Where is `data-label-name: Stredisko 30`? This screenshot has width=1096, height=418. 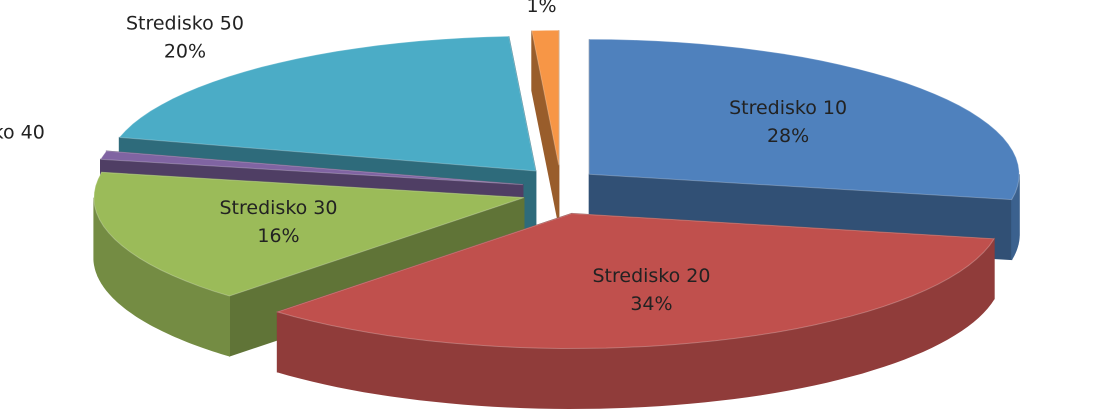
data-label-name: Stredisko 30 is located at coordinates (278, 208).